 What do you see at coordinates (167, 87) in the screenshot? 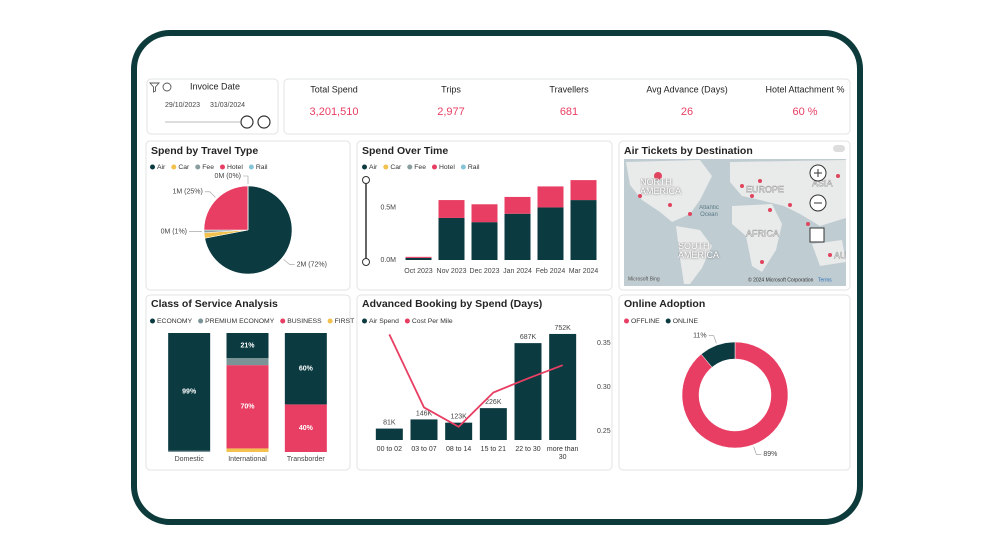
I see `globe-icon` at bounding box center [167, 87].